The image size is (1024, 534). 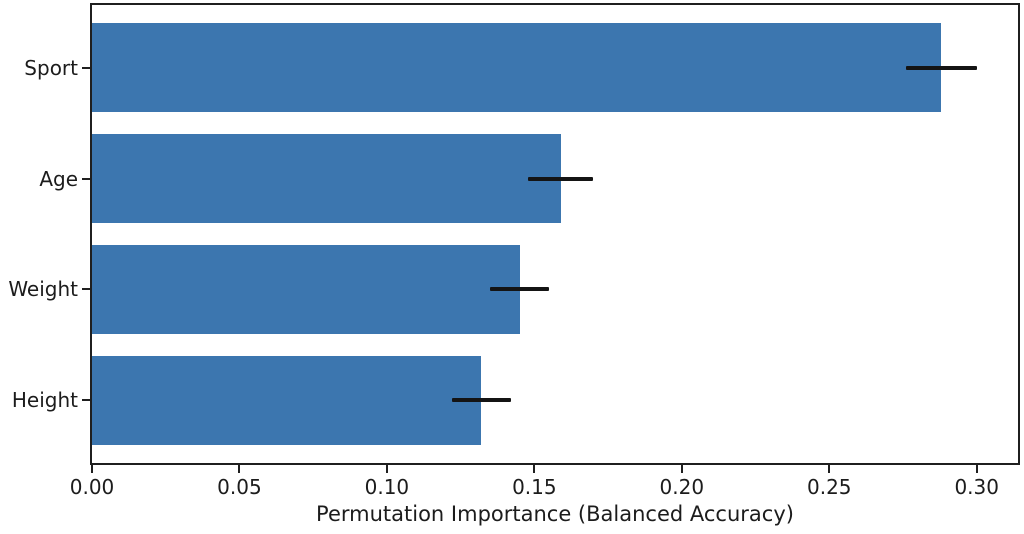 I want to click on y-tick-label-age: Age, so click(x=58, y=178).